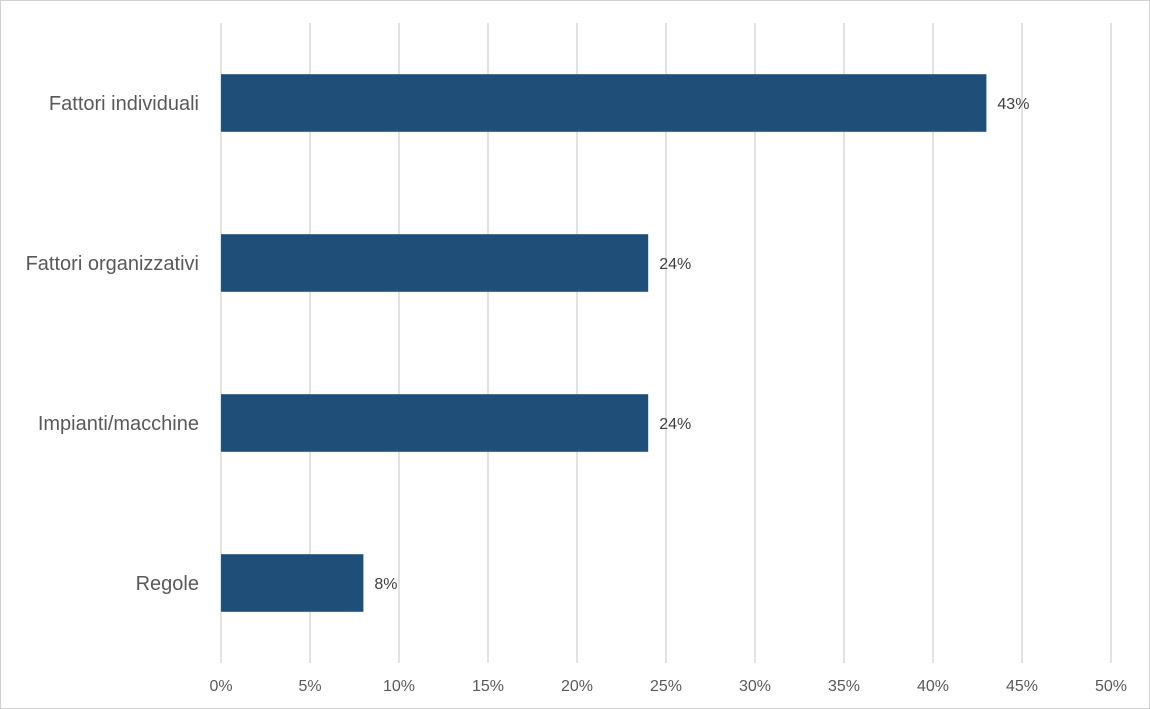 The height and width of the screenshot is (709, 1150). I want to click on x-tick-label: 20%, so click(577, 686).